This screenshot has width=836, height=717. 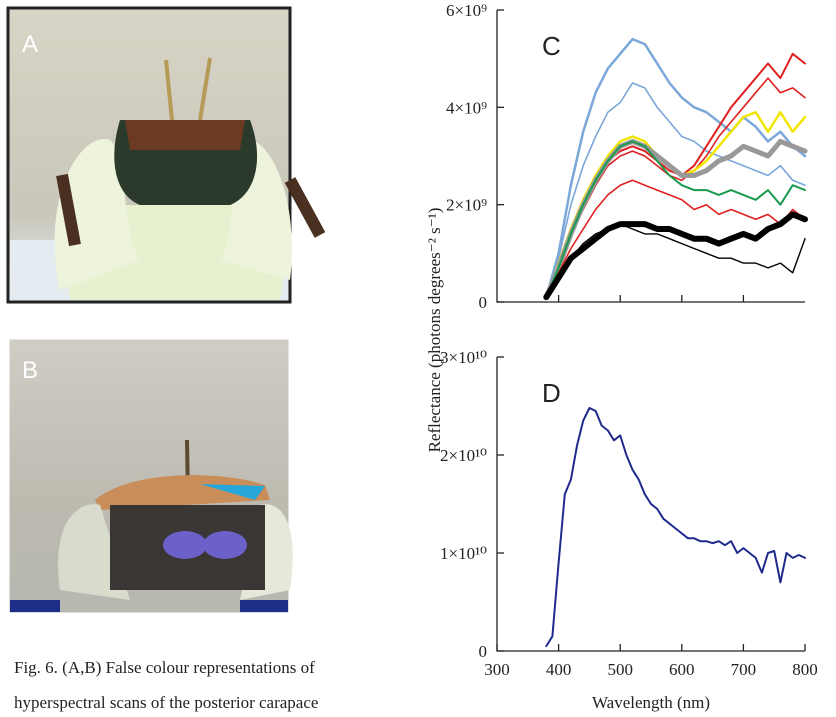 I want to click on x-tick-label: 700, so click(x=744, y=669).